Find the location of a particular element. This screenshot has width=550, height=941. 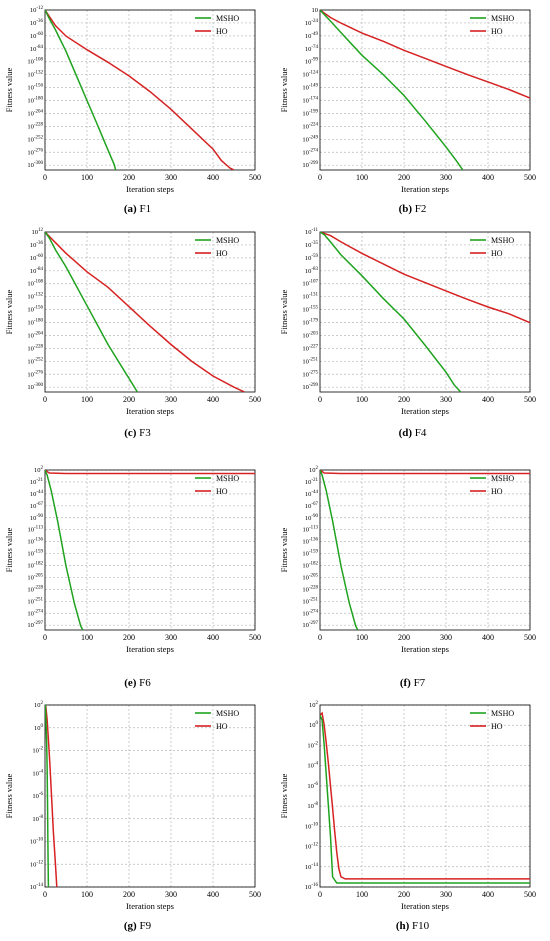

y-tick-label: 10-203 is located at coordinates (310, 335).